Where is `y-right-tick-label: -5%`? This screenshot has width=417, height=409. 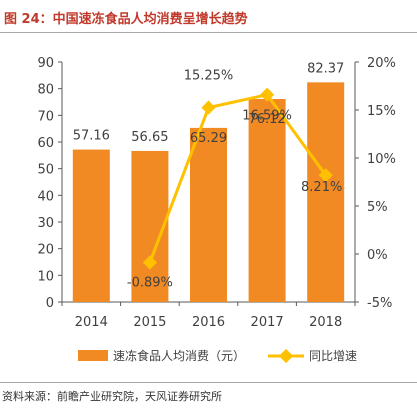 y-right-tick-label: -5% is located at coordinates (379, 303).